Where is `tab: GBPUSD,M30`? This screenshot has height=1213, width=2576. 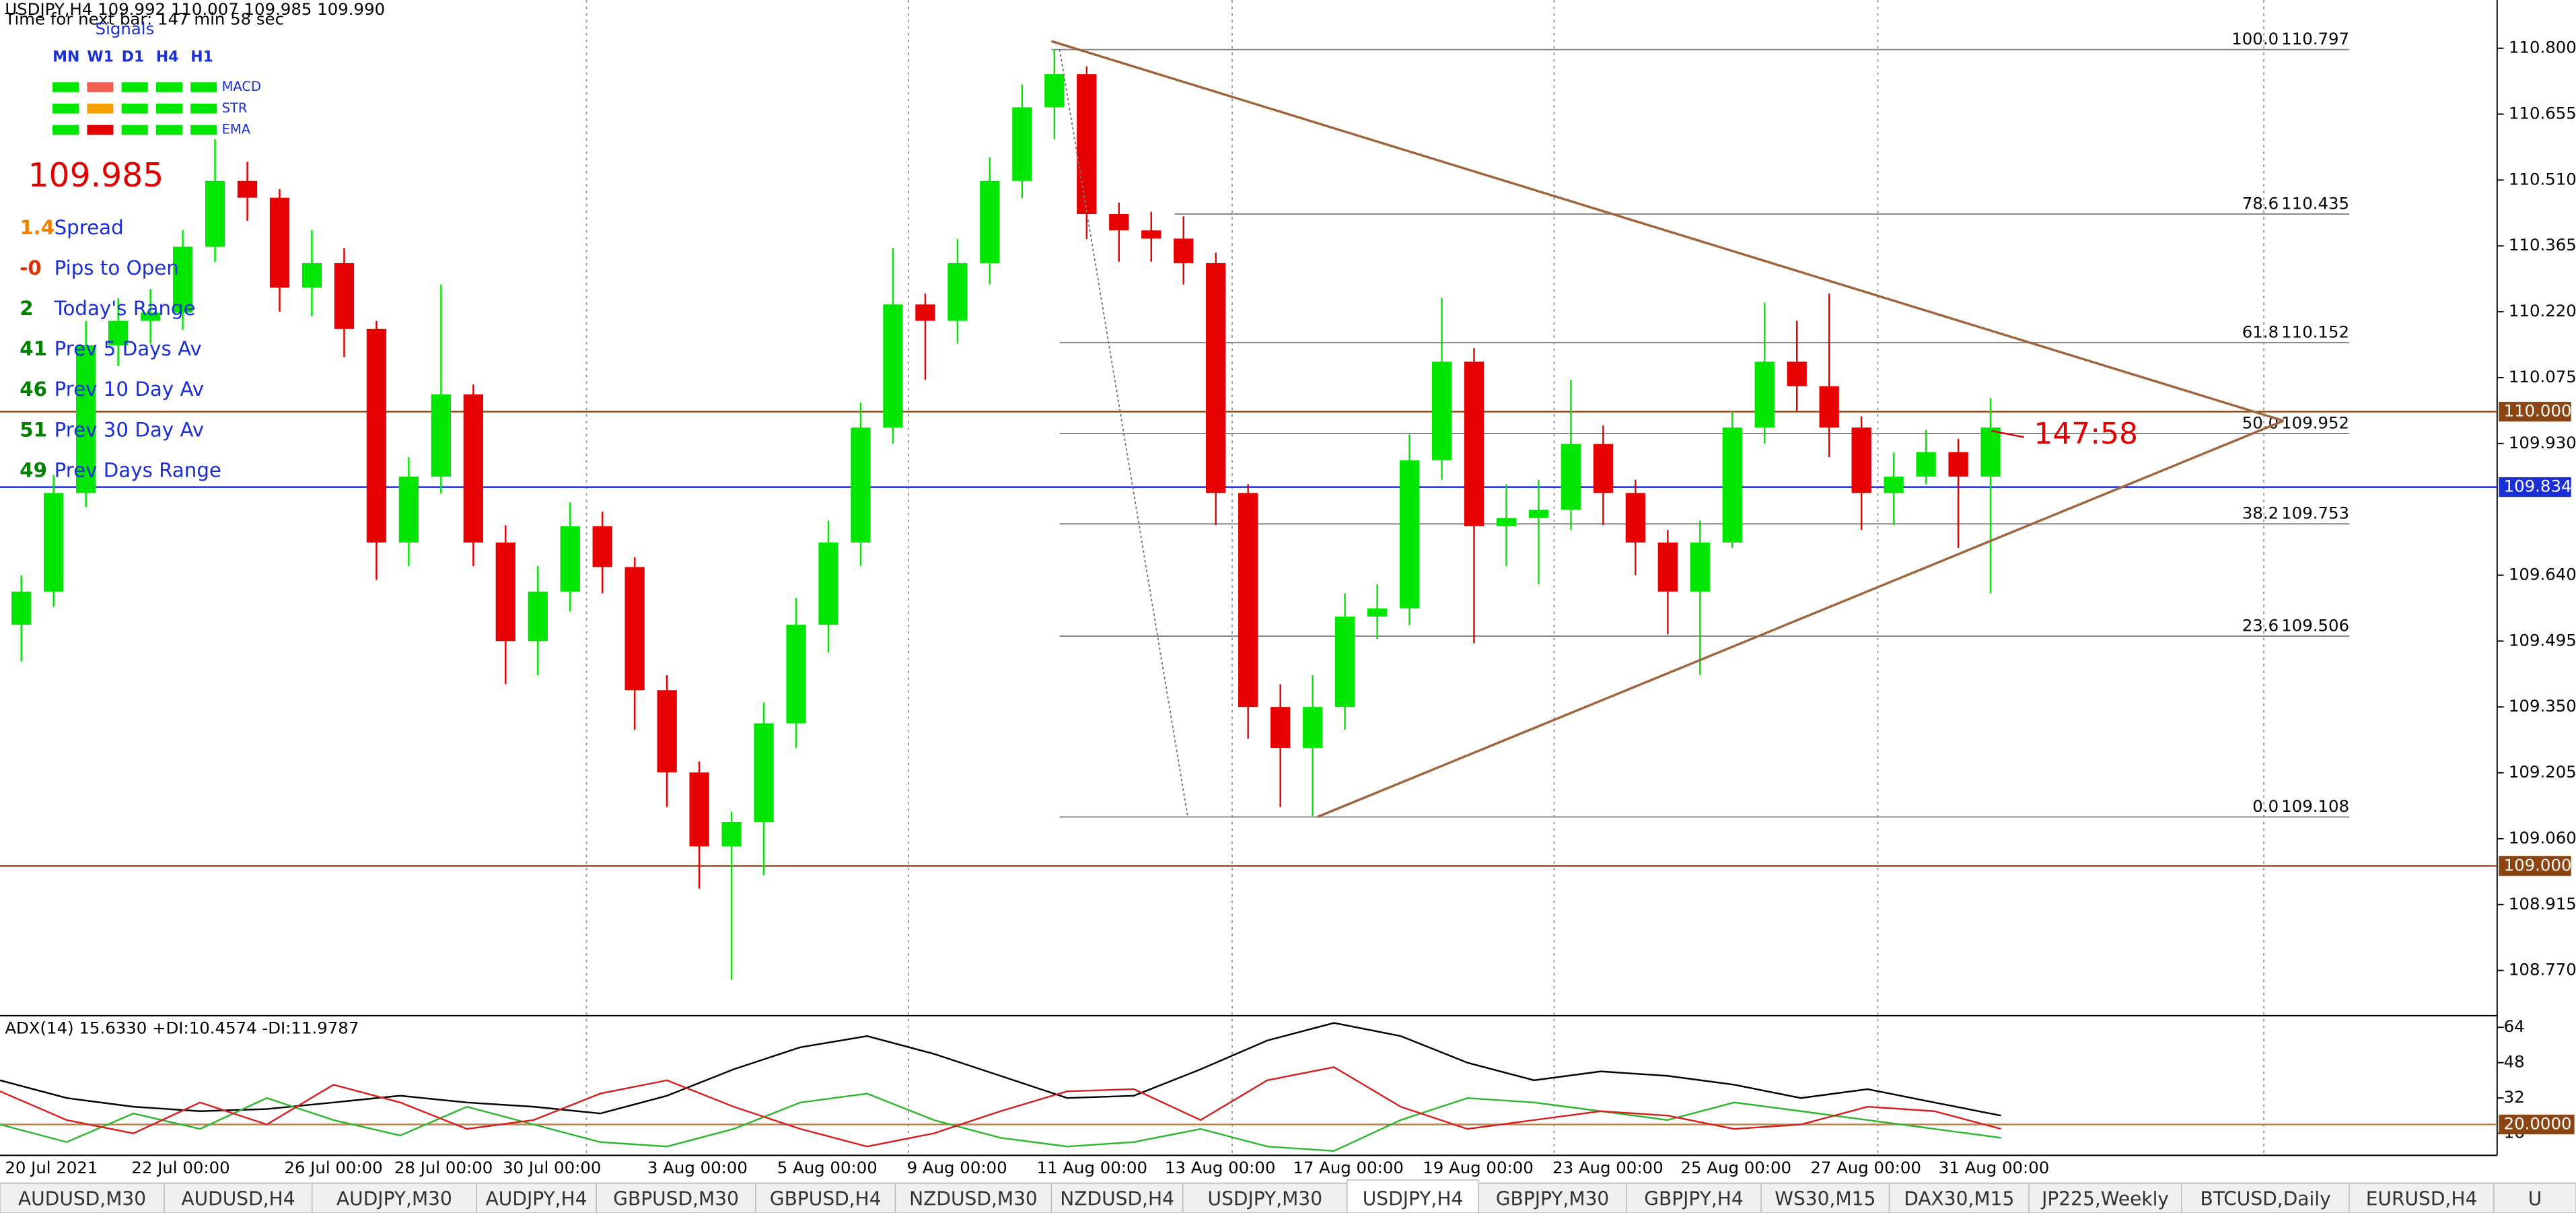 tab: GBPUSD,M30 is located at coordinates (676, 1198).